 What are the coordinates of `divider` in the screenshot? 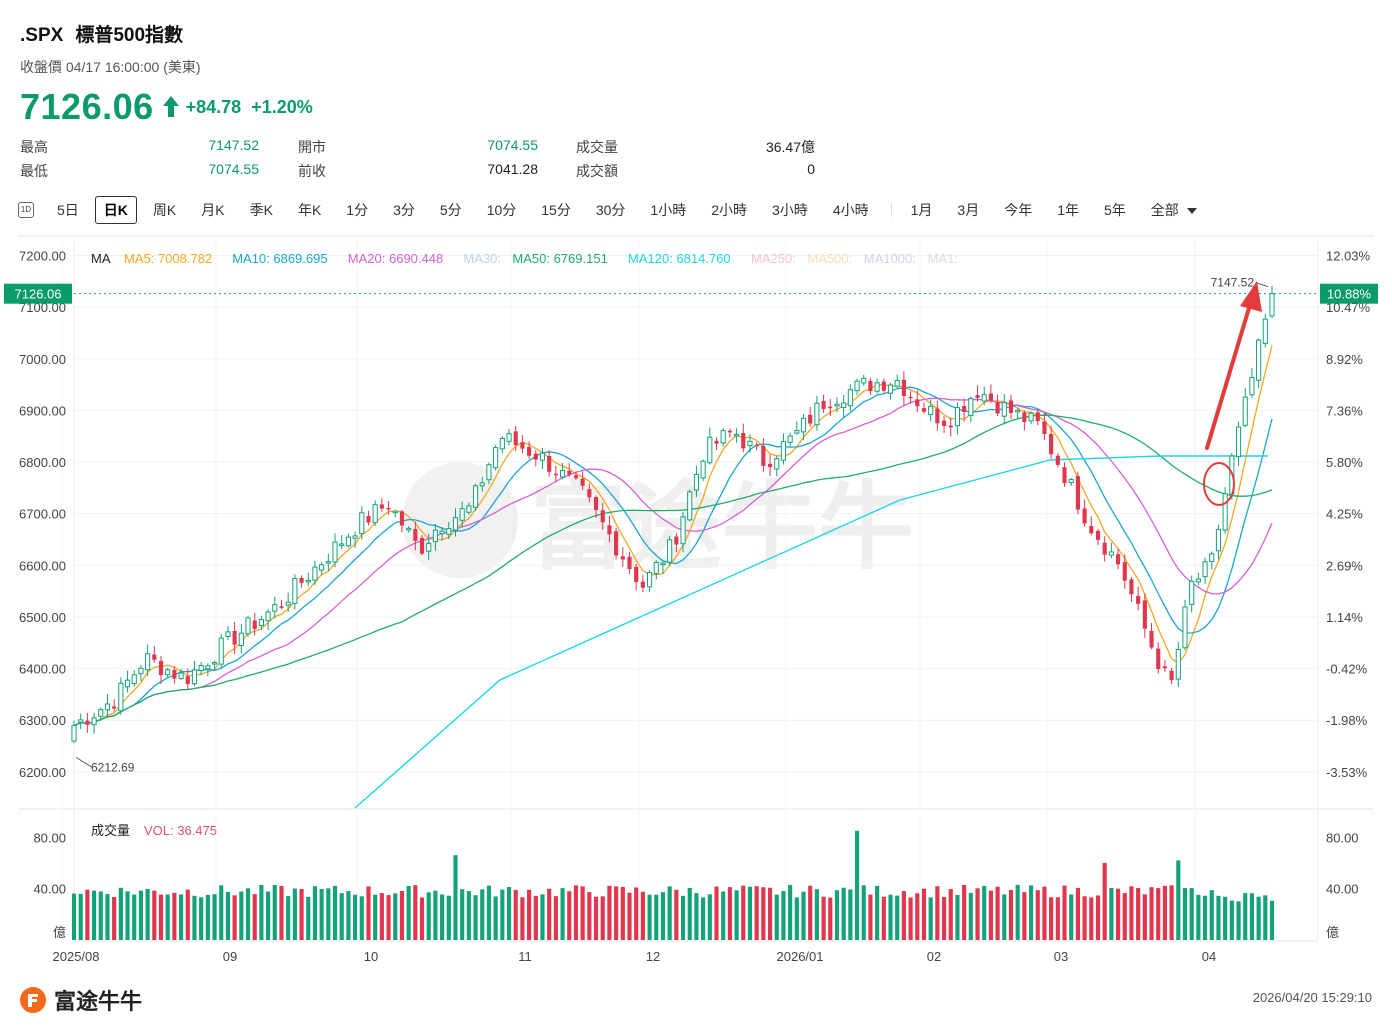 It's located at (891, 210).